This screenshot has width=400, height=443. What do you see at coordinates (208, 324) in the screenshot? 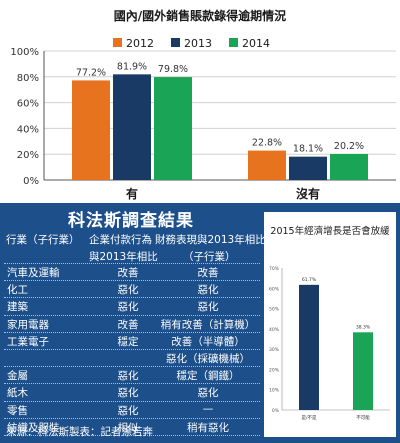
I see `cell-finance: 稍有改善（計算機）` at bounding box center [208, 324].